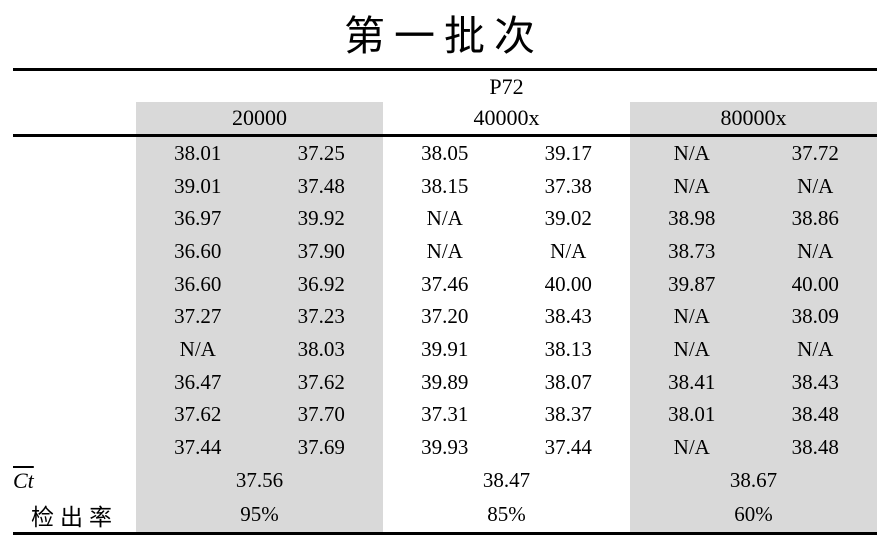  Describe the element at coordinates (74, 481) in the screenshot. I see `ct-mean-label: Ct` at that location.